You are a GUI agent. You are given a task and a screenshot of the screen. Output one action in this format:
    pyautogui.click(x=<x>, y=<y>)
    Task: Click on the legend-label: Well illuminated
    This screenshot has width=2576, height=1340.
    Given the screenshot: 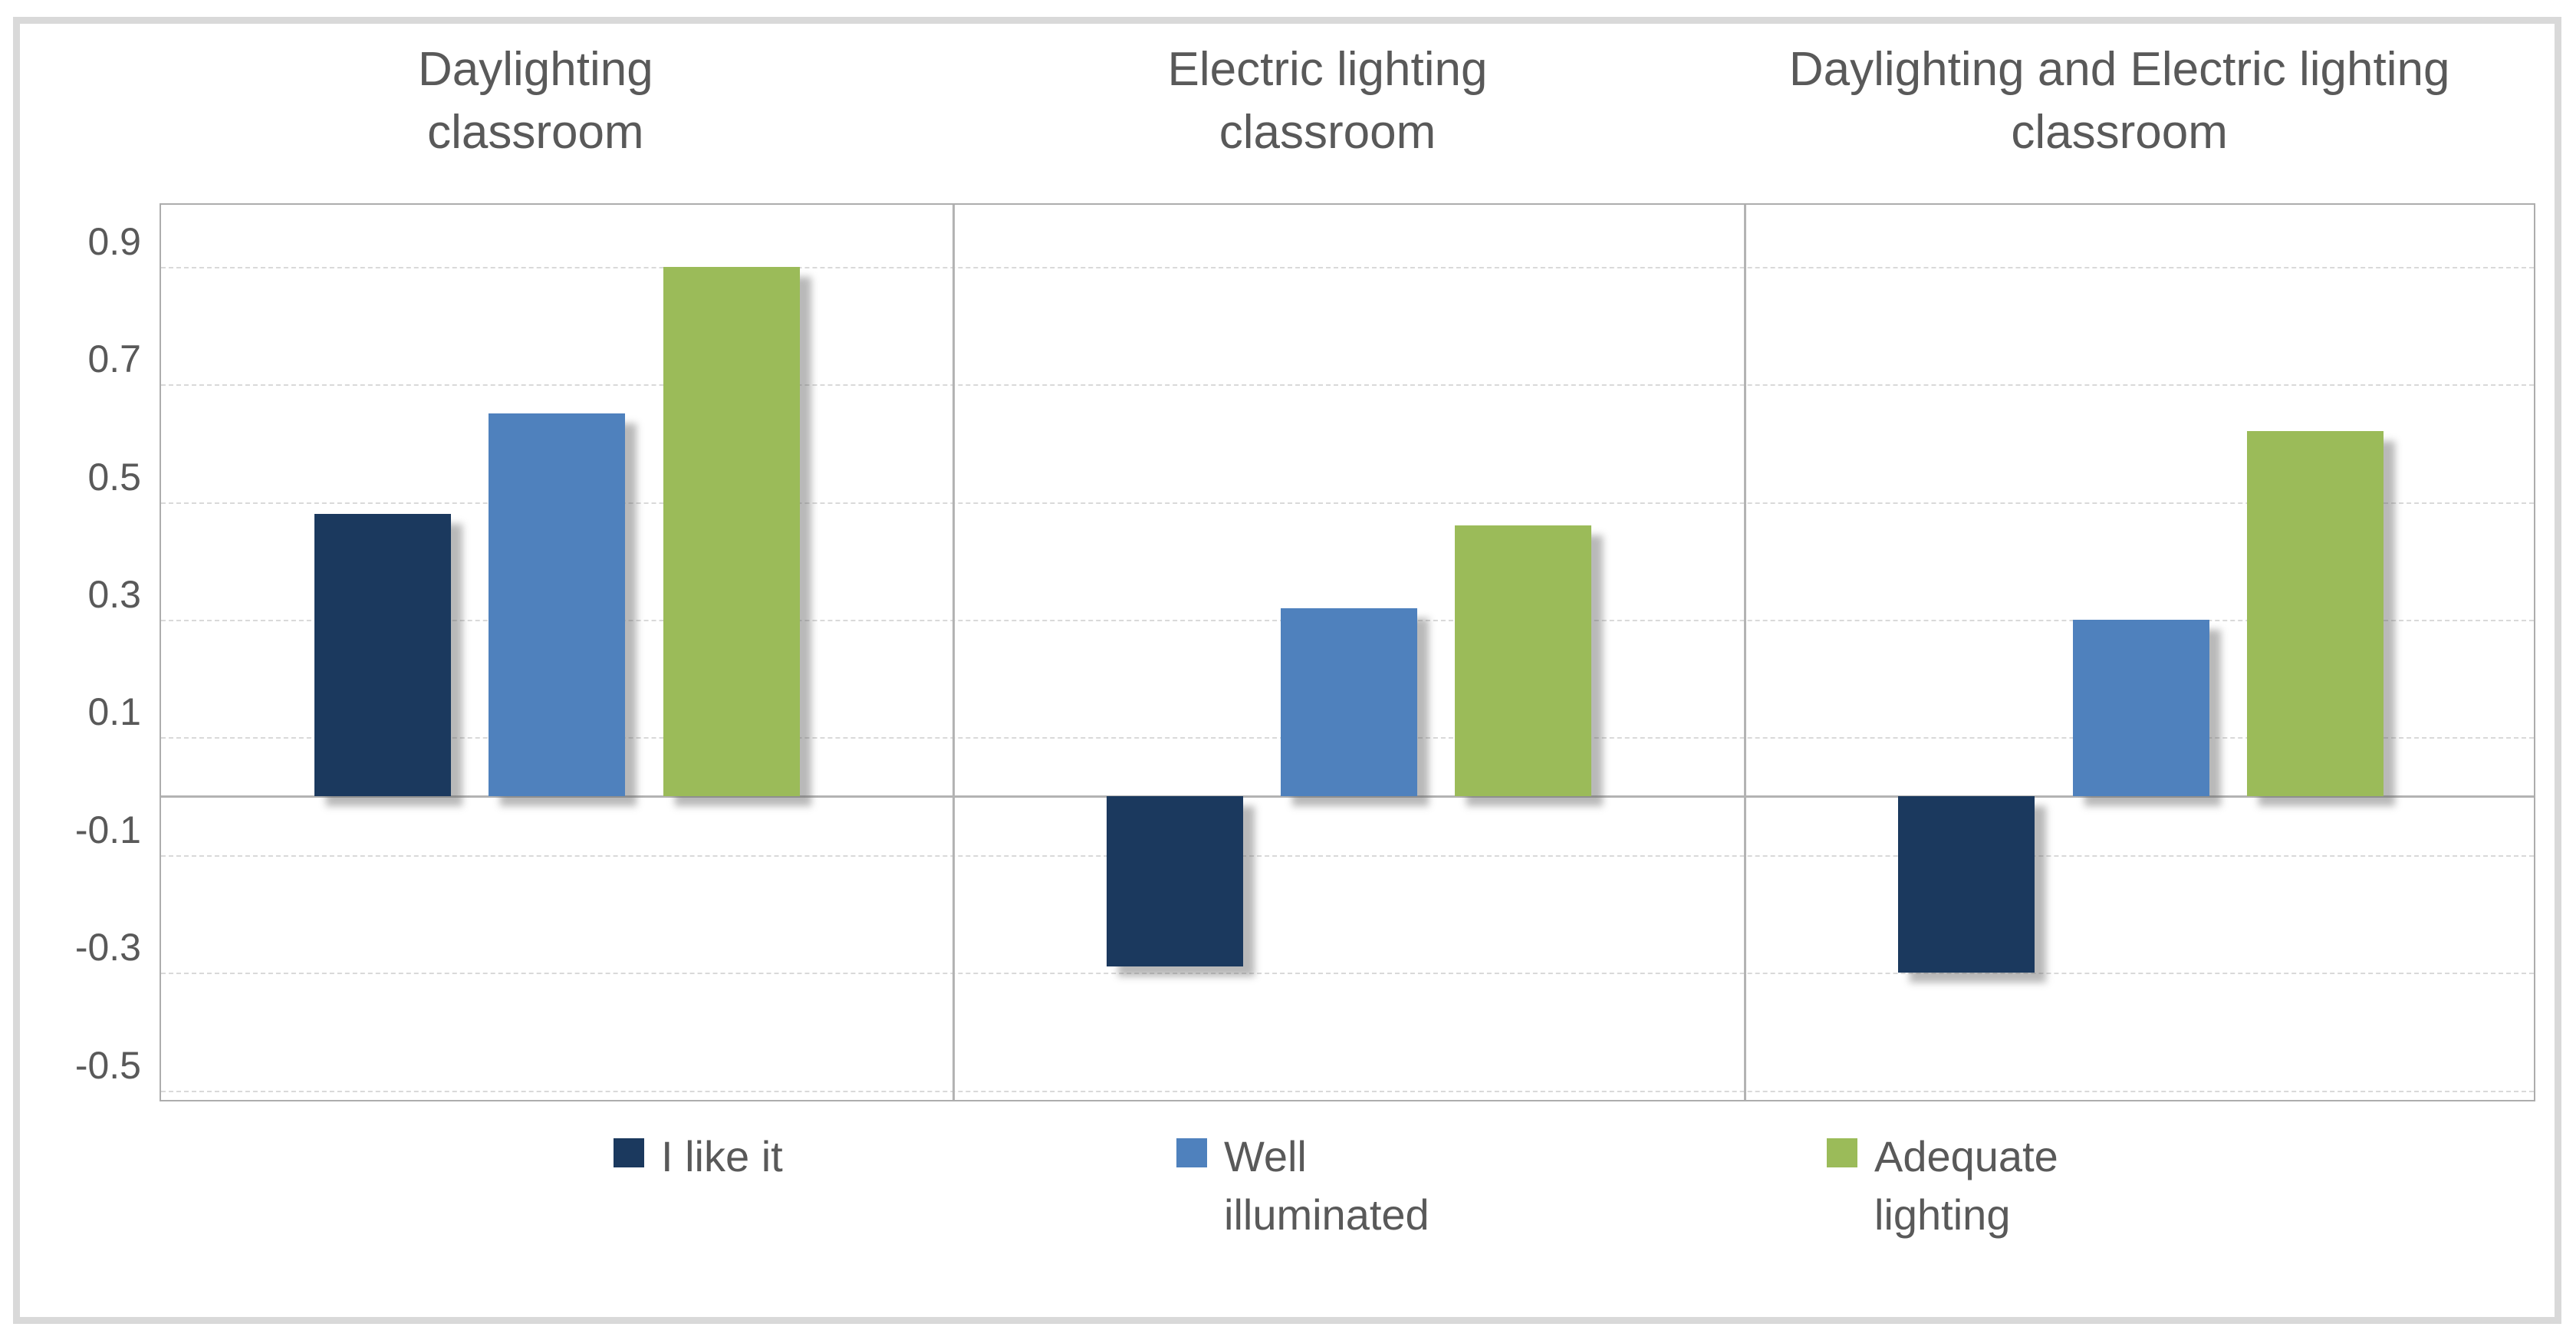 What is the action you would take?
    pyautogui.click(x=1326, y=1185)
    